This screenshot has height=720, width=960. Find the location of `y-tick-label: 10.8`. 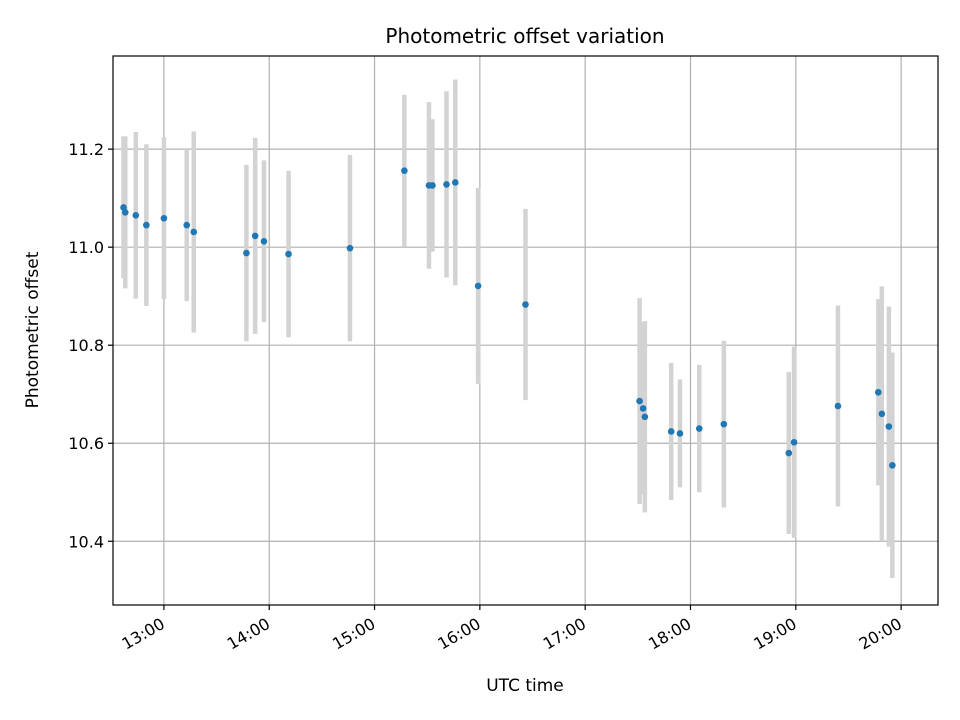

y-tick-label: 10.8 is located at coordinates (86, 345).